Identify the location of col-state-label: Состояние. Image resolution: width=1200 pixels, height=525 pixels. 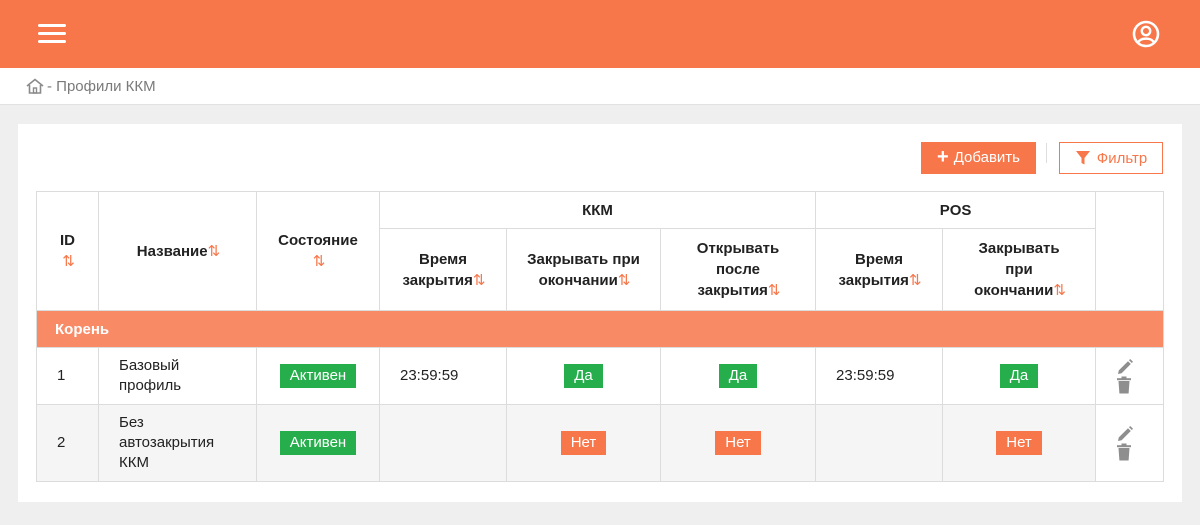
(318, 240).